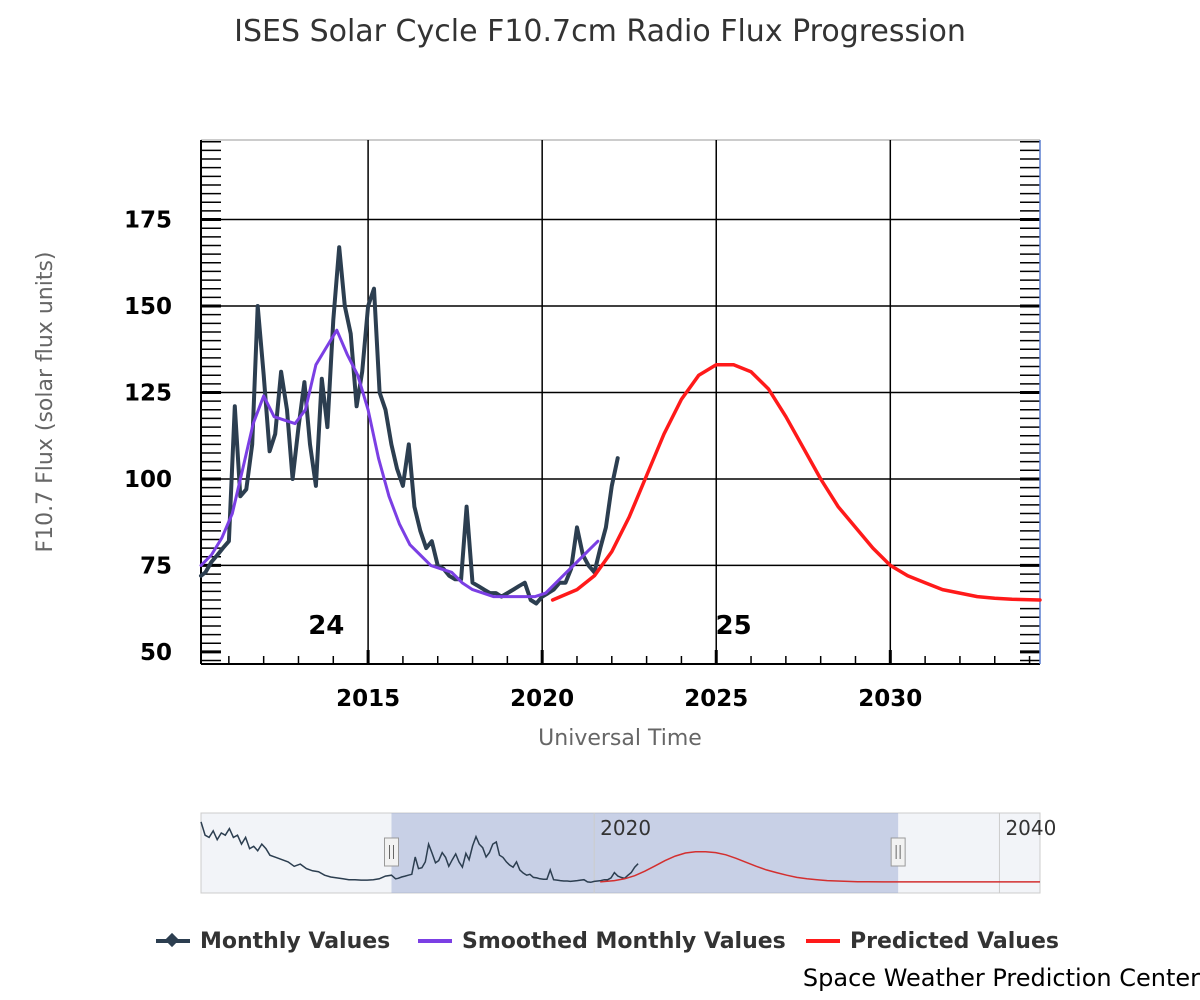 The width and height of the screenshot is (1200, 1000). What do you see at coordinates (368, 699) in the screenshot?
I see `x-tick-label: 2015` at bounding box center [368, 699].